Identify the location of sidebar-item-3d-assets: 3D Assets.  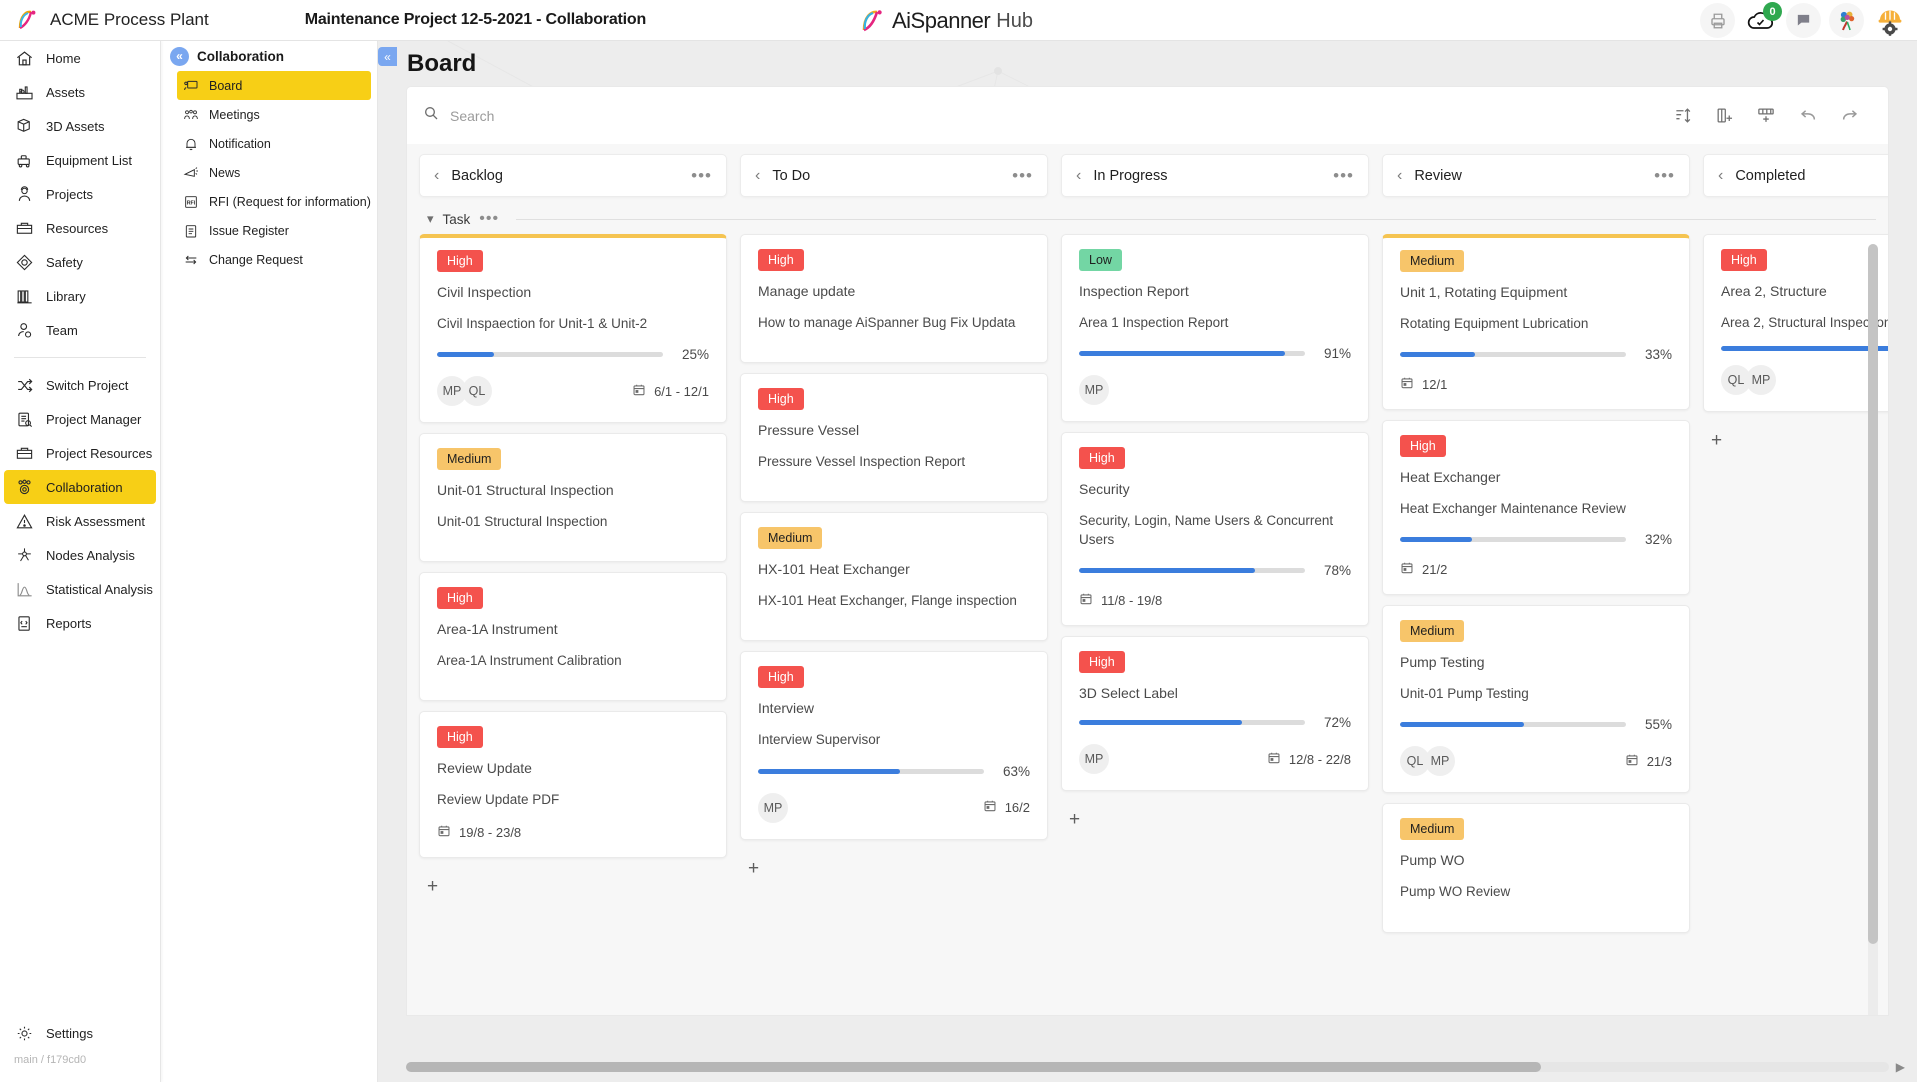
(80, 126).